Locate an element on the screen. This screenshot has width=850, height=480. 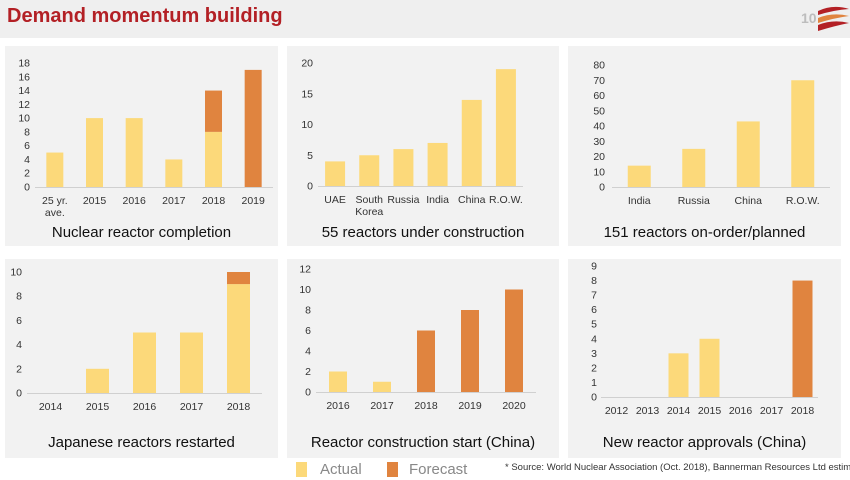
chart-title: 151 reactors on-order/planned is located at coordinates (705, 232).